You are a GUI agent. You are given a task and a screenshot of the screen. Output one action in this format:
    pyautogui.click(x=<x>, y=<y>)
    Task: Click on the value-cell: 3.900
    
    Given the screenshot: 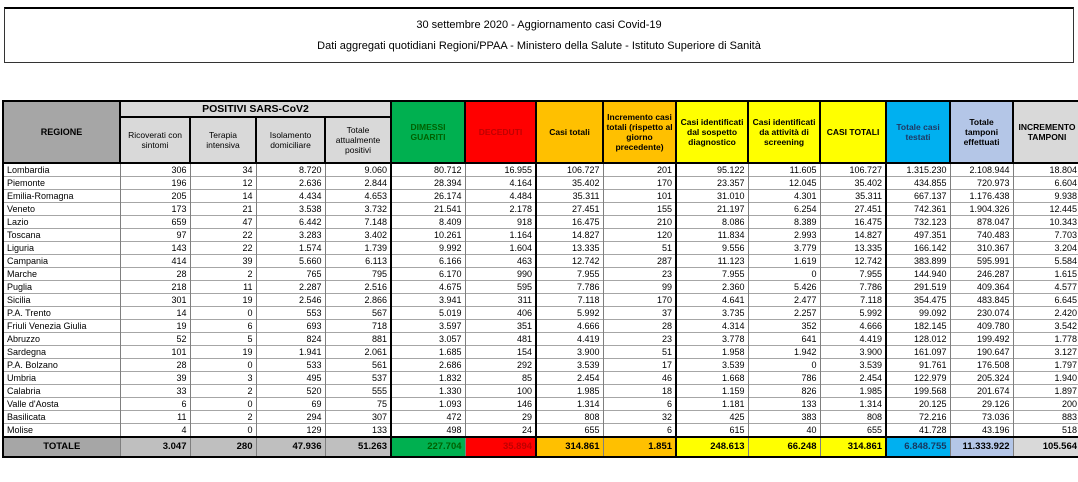 What is the action you would take?
    pyautogui.click(x=569, y=352)
    